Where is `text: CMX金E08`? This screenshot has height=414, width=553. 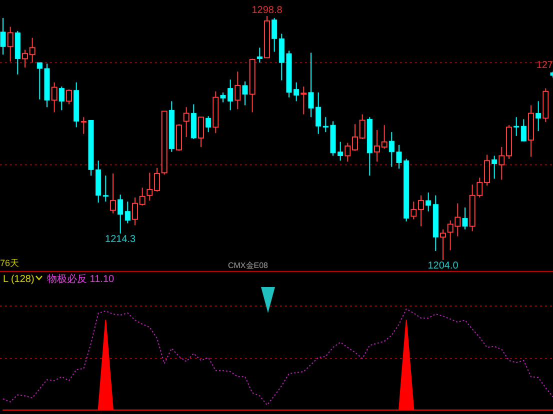 text: CMX金E08 is located at coordinates (248, 265).